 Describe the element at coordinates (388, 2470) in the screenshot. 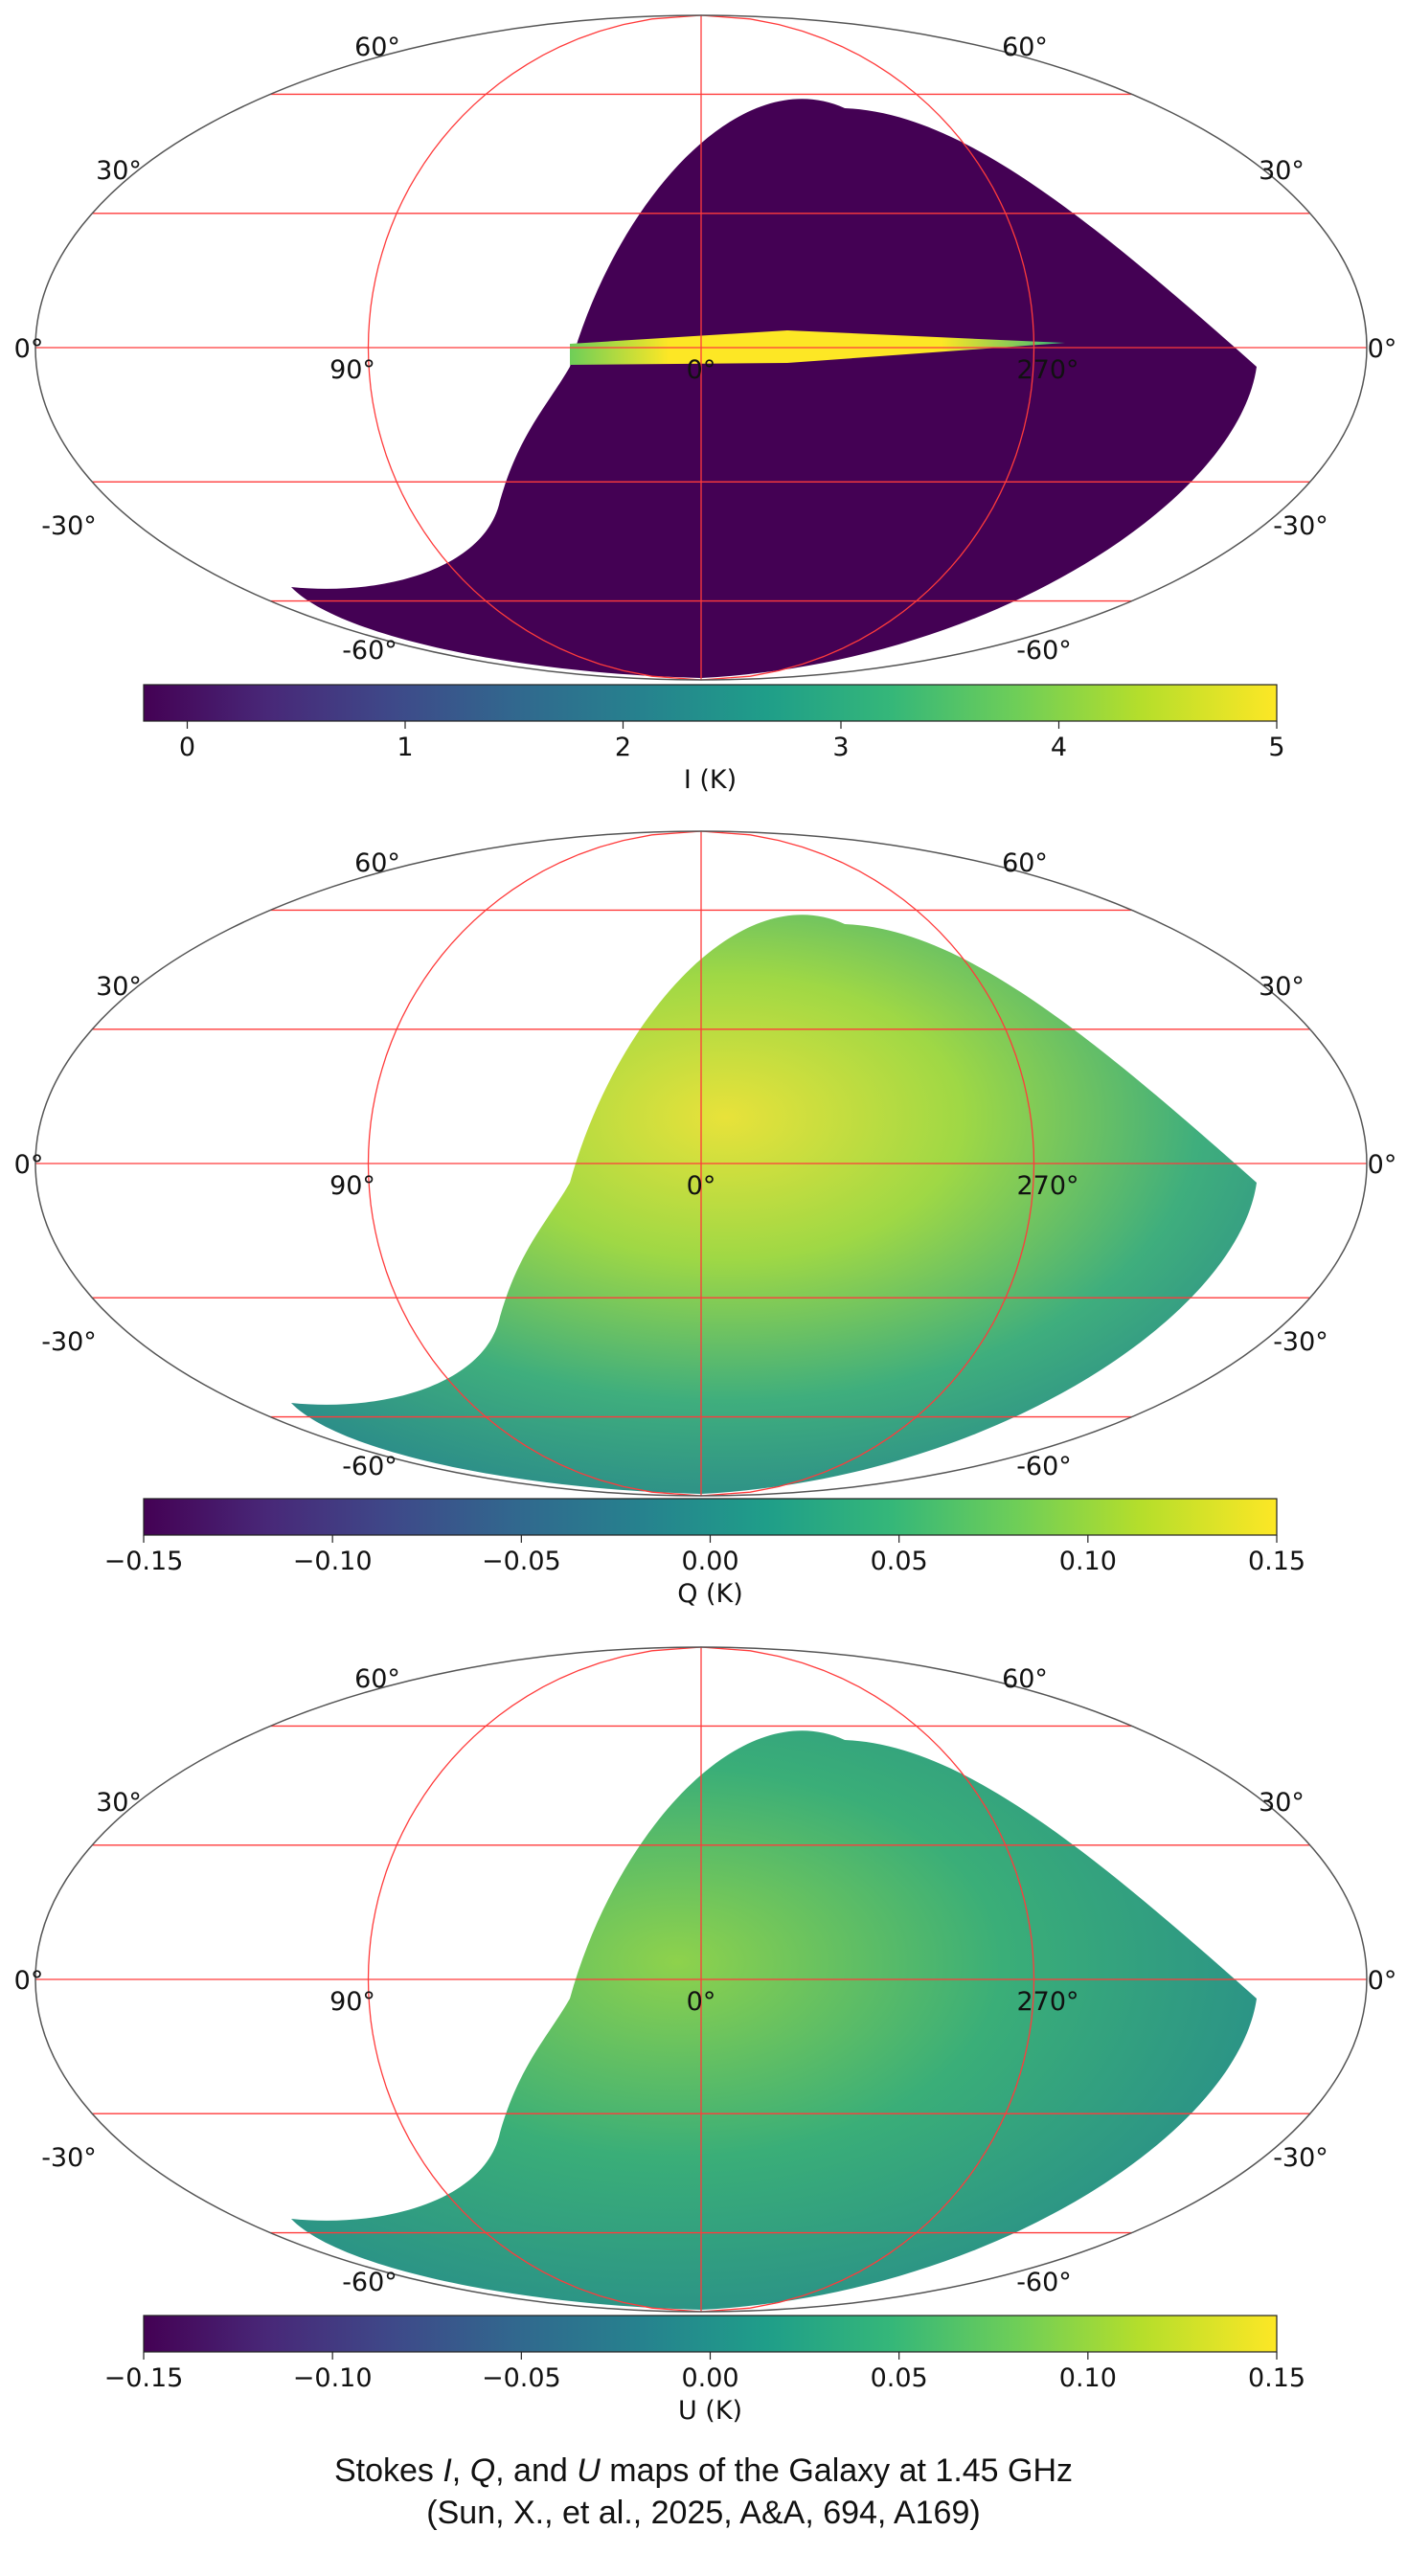

I see `caption-text: Stokes` at that location.